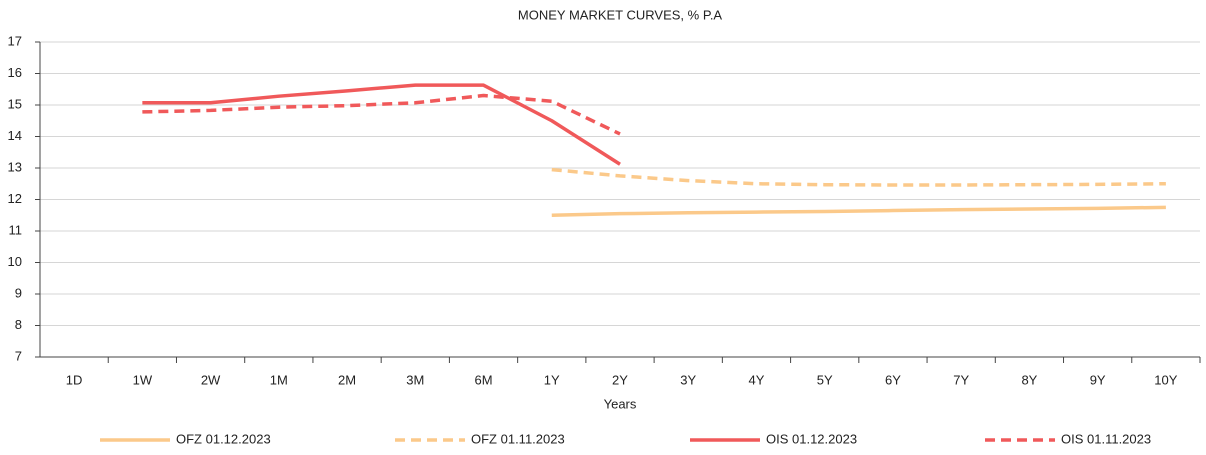  What do you see at coordinates (15, 261) in the screenshot?
I see `y-tick-label: 10` at bounding box center [15, 261].